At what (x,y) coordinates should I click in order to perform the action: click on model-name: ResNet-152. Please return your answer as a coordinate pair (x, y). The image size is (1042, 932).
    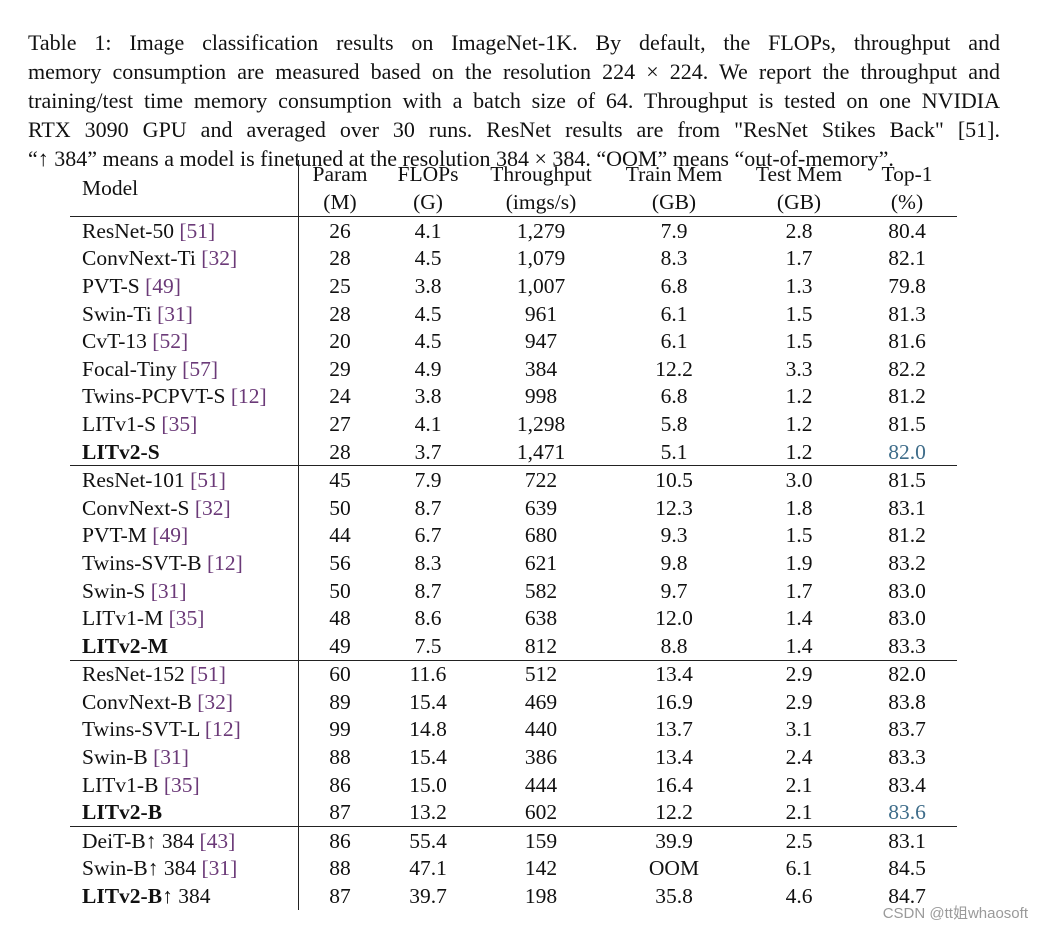
    Looking at the image, I should click on (136, 674).